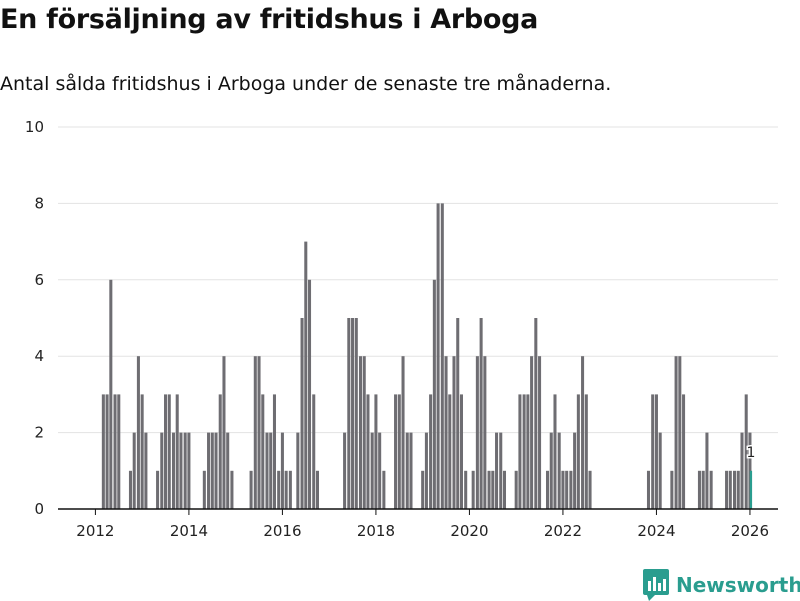 Image resolution: width=800 pixels, height=601 pixels. What do you see at coordinates (39, 509) in the screenshot?
I see `y-tick-label: 0` at bounding box center [39, 509].